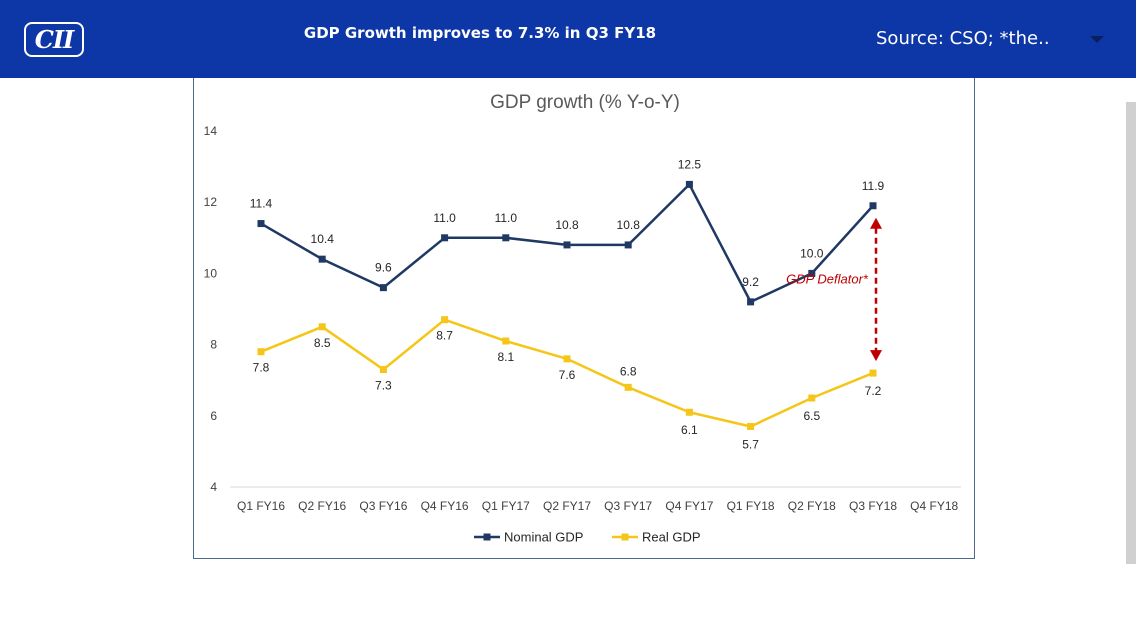 This screenshot has width=1136, height=639. What do you see at coordinates (876, 356) in the screenshot?
I see `arrowhead-down-icon` at bounding box center [876, 356].